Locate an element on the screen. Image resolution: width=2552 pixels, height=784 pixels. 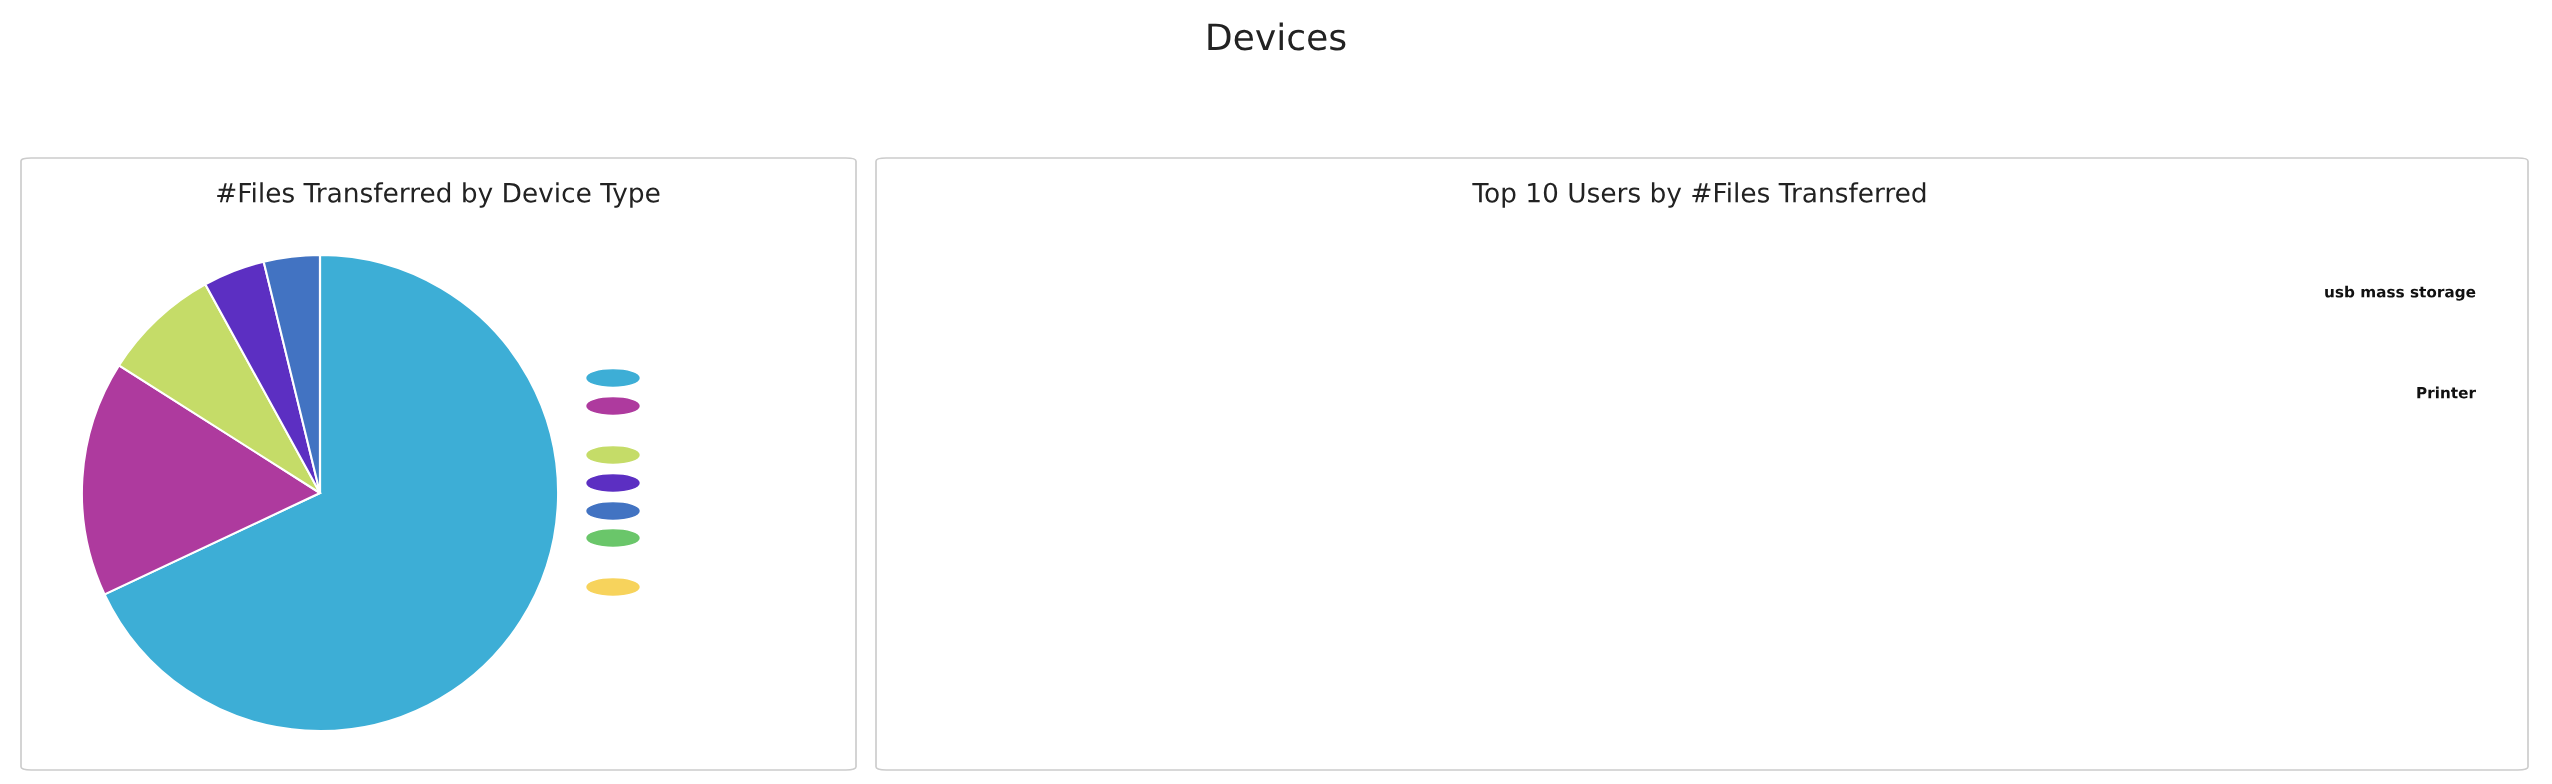
text: Printer is located at coordinates (2446, 392).